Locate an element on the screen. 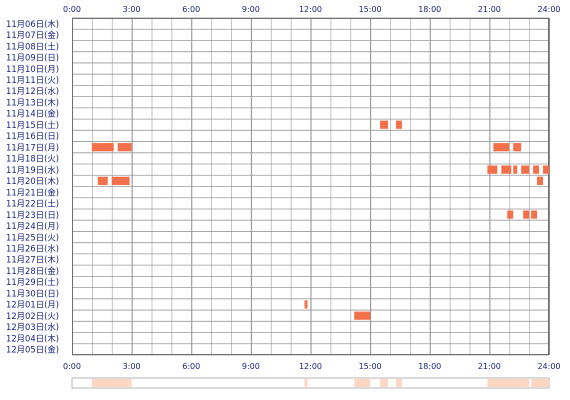 The image size is (570, 400). day-label: 11月06日(木) is located at coordinates (32, 24).